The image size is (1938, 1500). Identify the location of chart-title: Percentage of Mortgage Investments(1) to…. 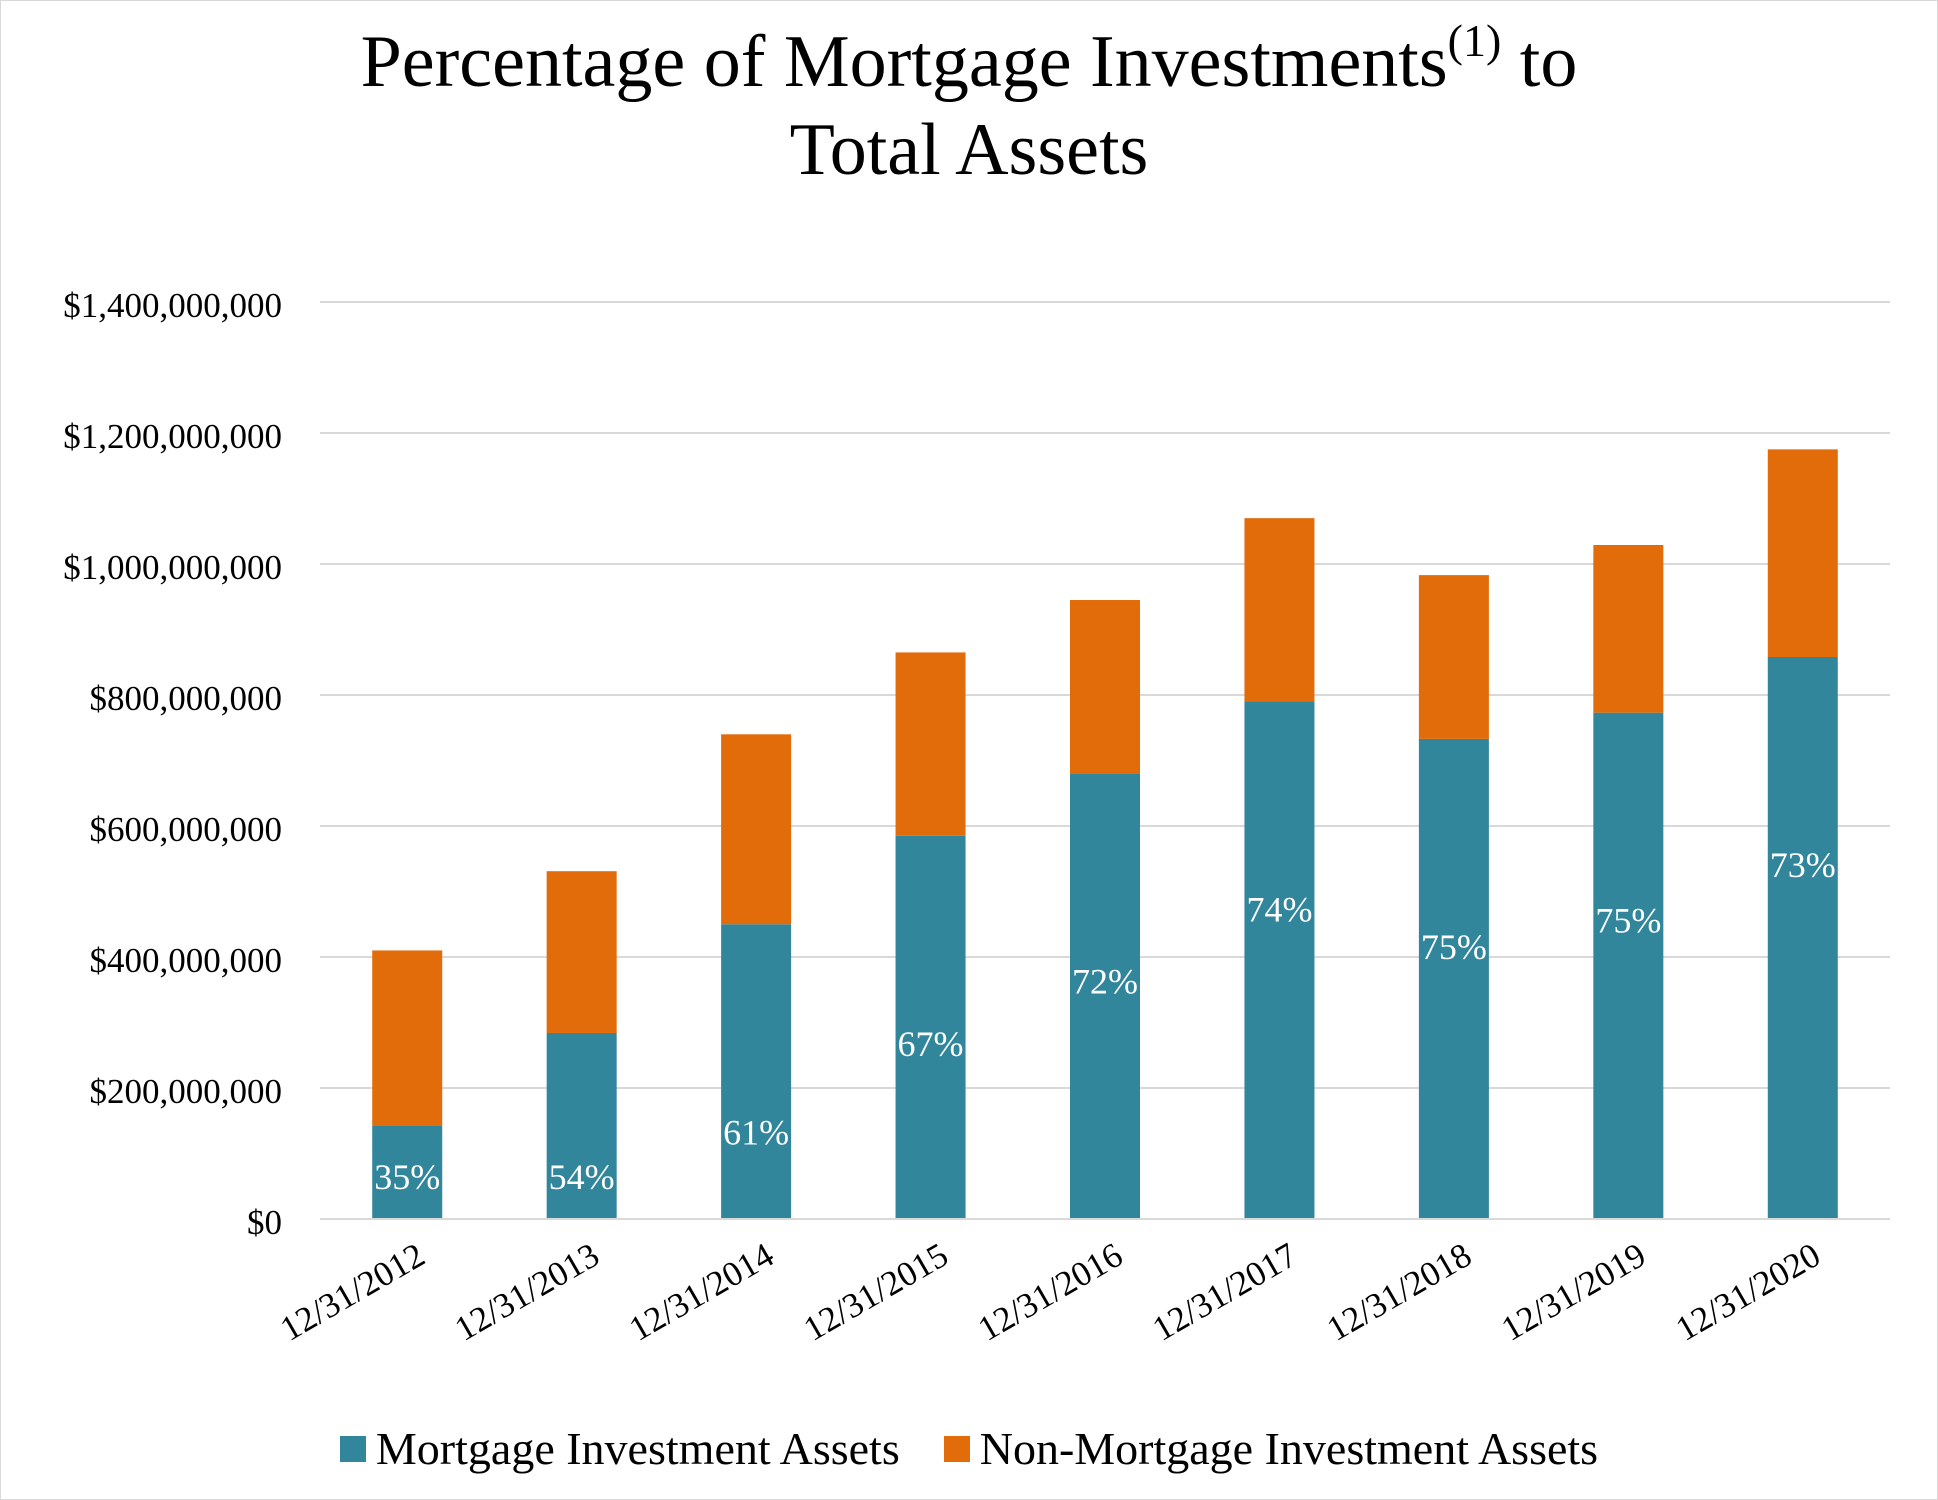
(969, 106).